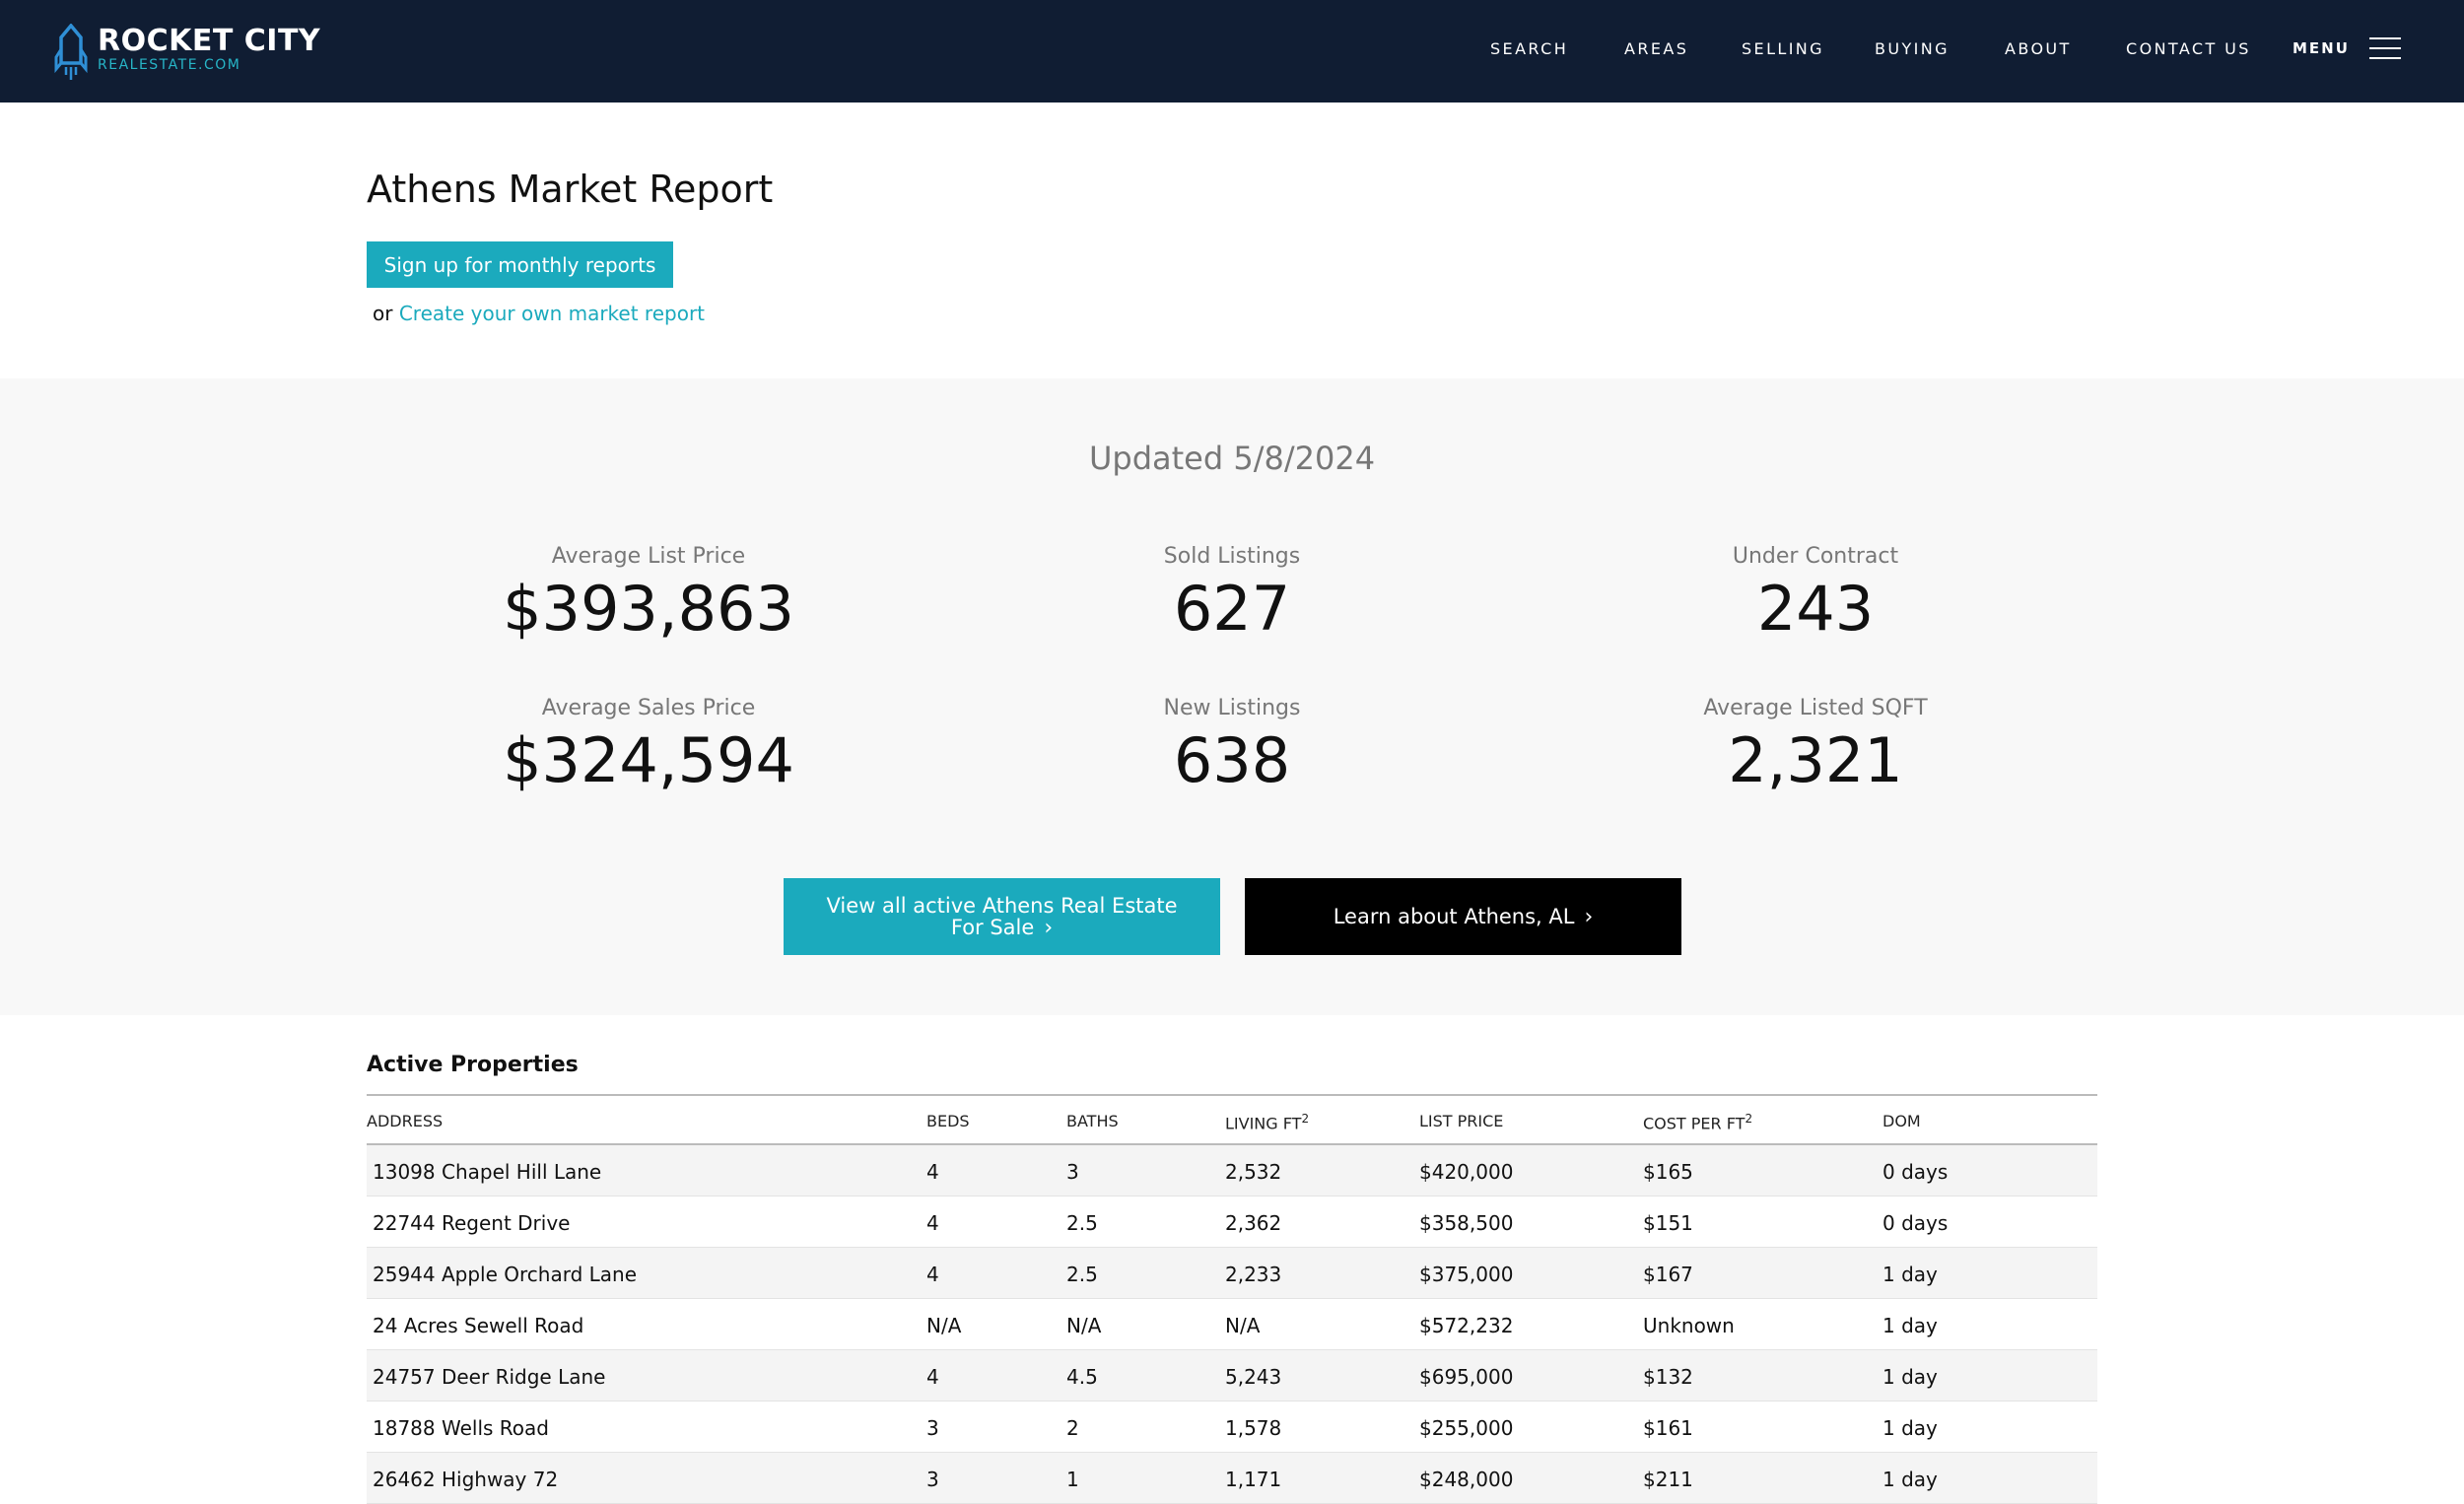  I want to click on col-cost-per-ft: COST PER FT2, so click(1697, 1122).